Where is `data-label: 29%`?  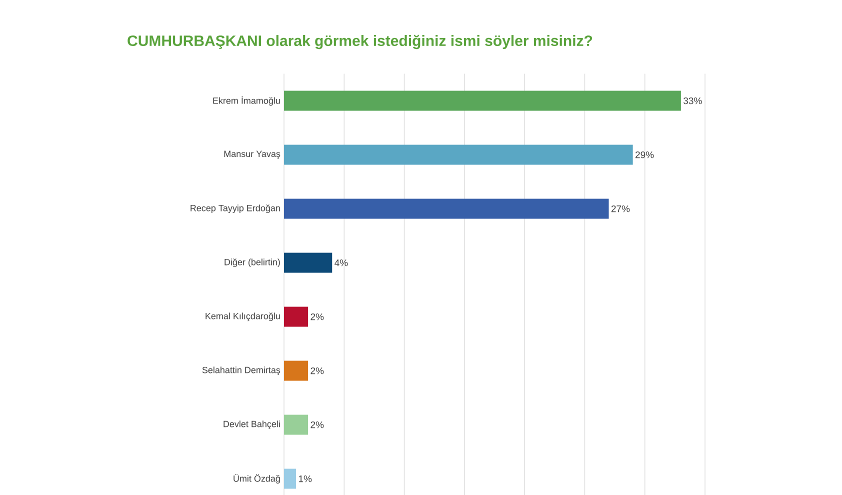
data-label: 29% is located at coordinates (645, 154).